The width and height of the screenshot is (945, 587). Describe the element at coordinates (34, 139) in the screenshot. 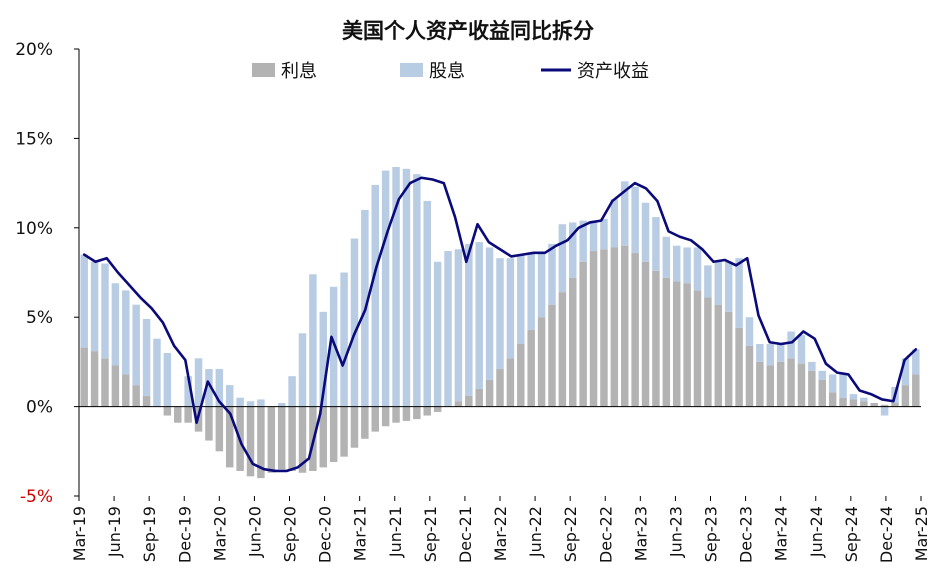

I see `y-tick-label: 15%` at that location.